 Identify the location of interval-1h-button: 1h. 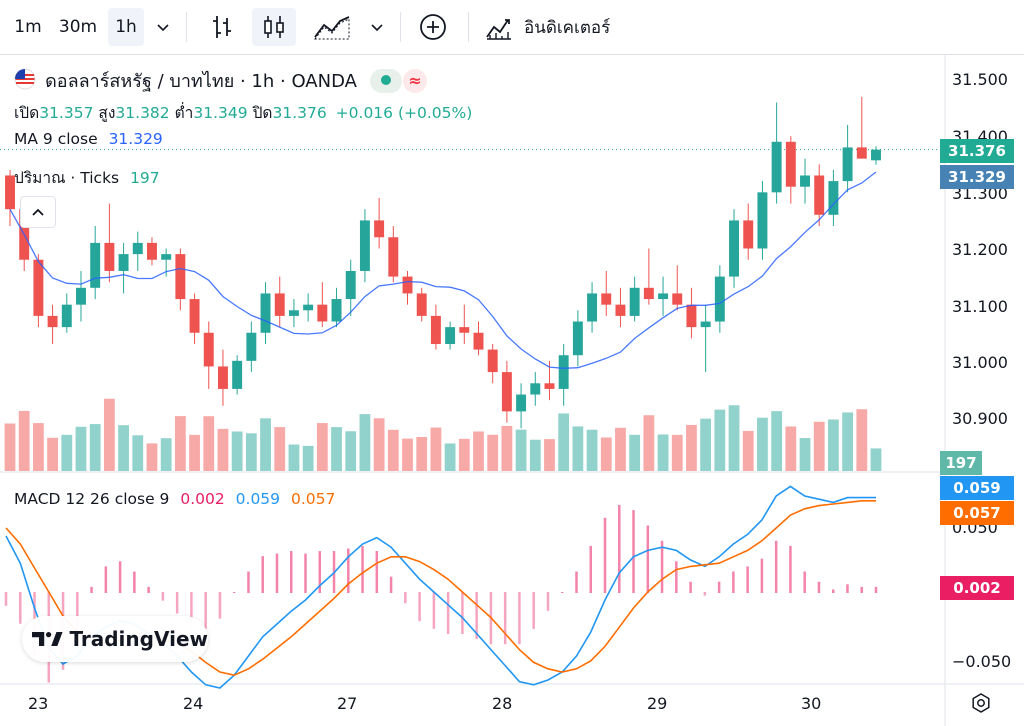
(126, 27).